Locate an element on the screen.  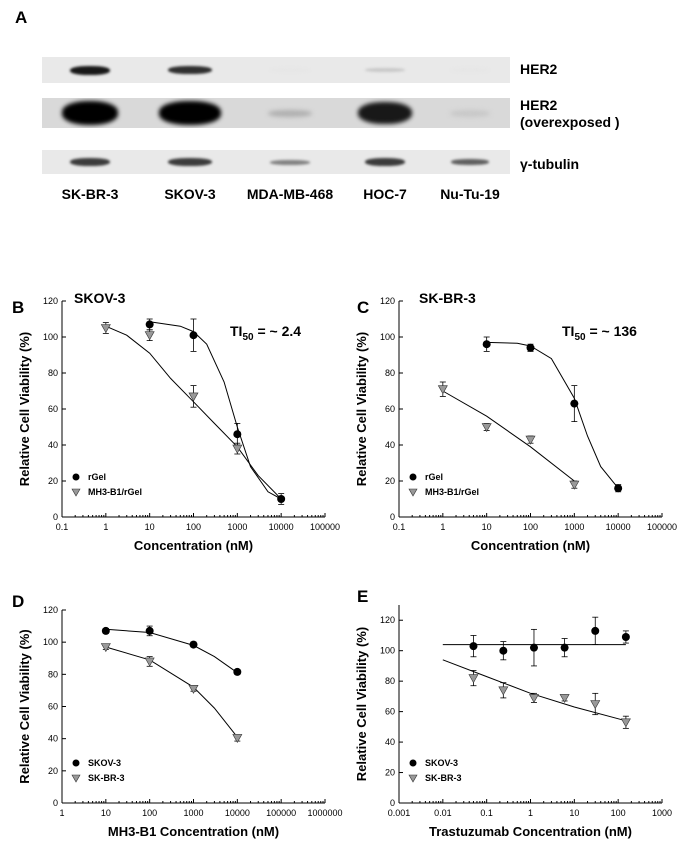
blot-row-label-line: γ-tubulin is located at coordinates (550, 164).